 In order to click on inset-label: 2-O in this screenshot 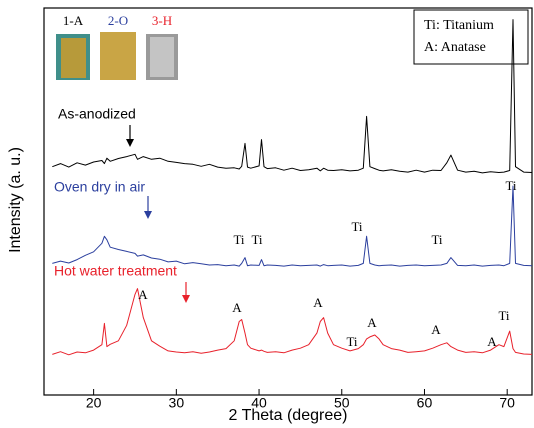, I will do `click(118, 20)`.